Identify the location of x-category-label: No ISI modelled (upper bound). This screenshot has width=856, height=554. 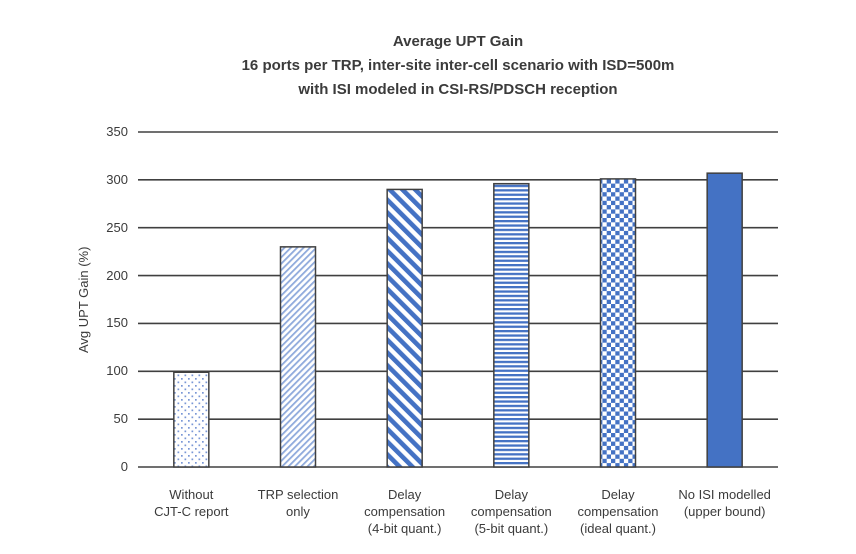
(724, 503).